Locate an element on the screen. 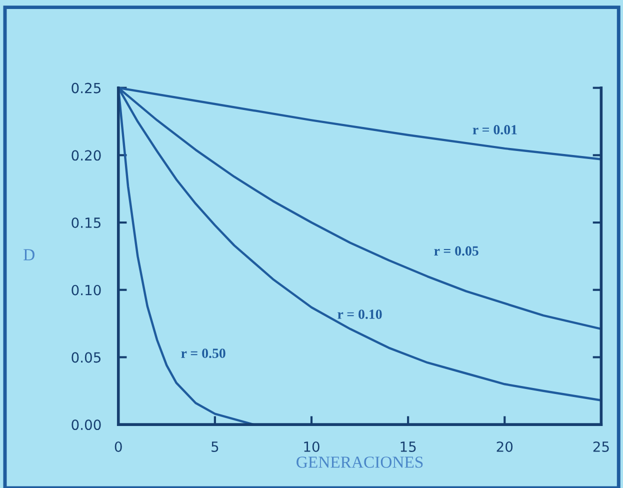 This screenshot has width=623, height=488. y-tick-label: 0.00 is located at coordinates (86, 425).